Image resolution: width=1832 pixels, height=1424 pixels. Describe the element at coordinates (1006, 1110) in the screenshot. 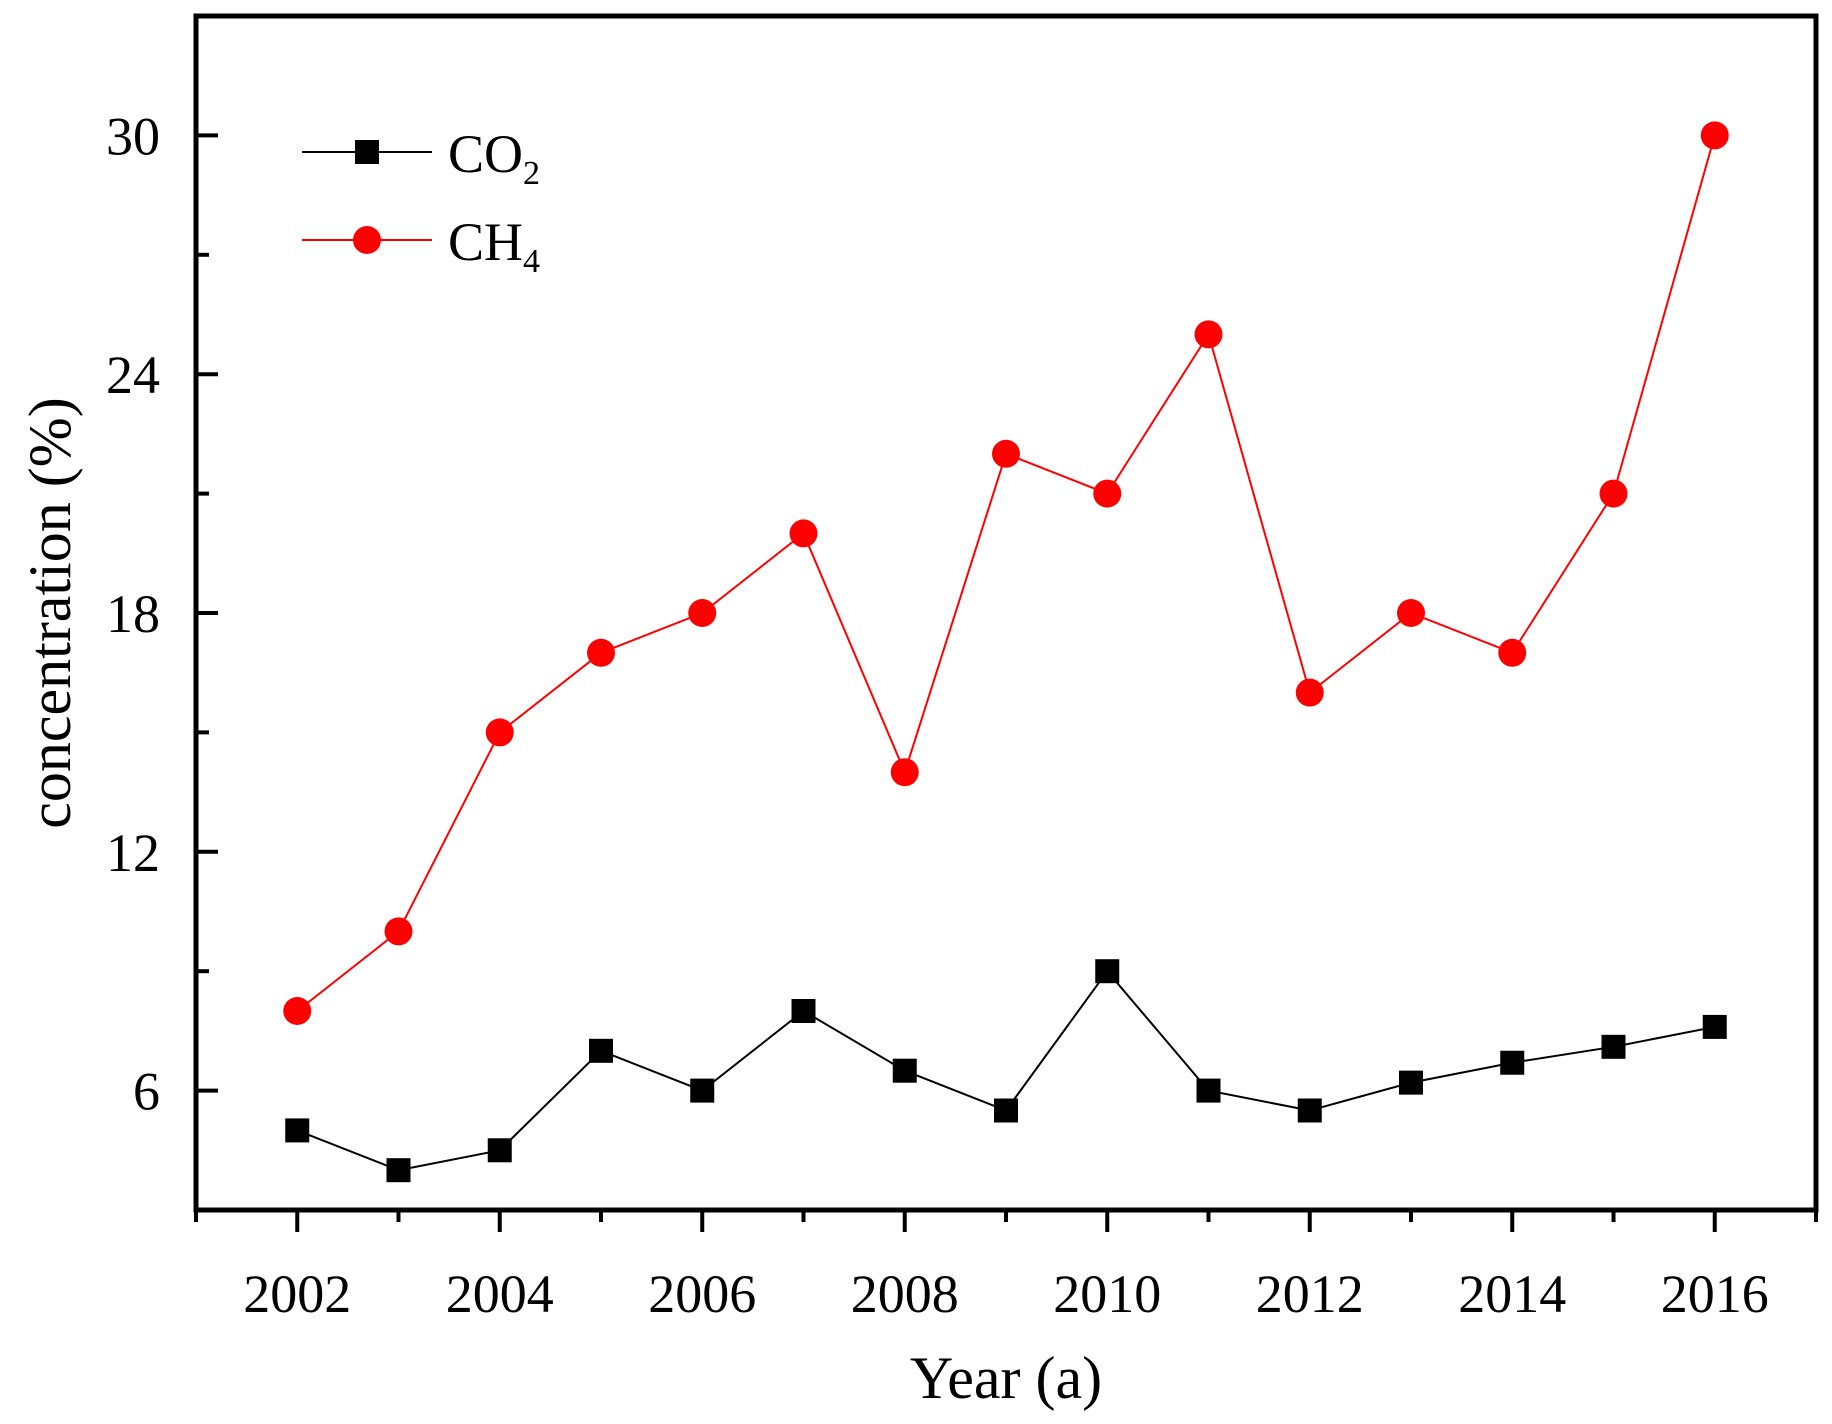

I see `data-point-co2-2009` at that location.